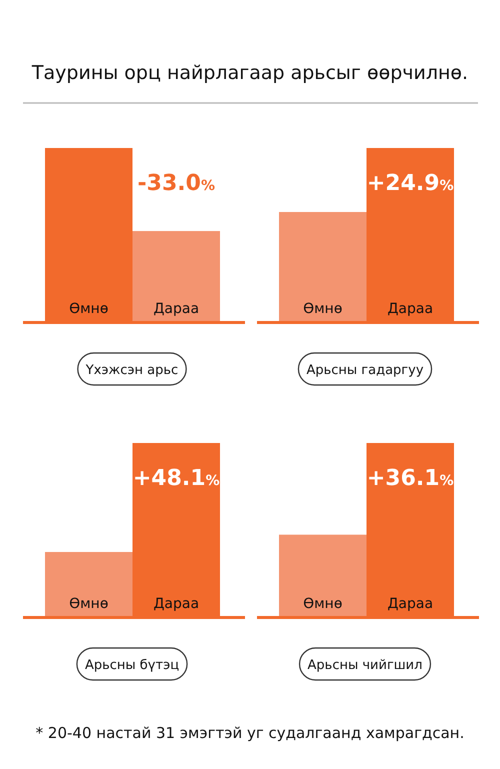 This screenshot has height=769, width=500. Describe the element at coordinates (410, 183) in the screenshot. I see `annotation: +24.9%` at that location.